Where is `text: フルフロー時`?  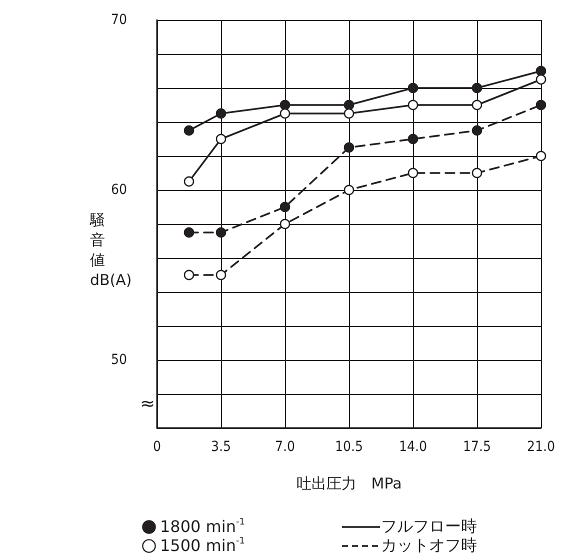 text: フルフロー時 is located at coordinates (429, 526).